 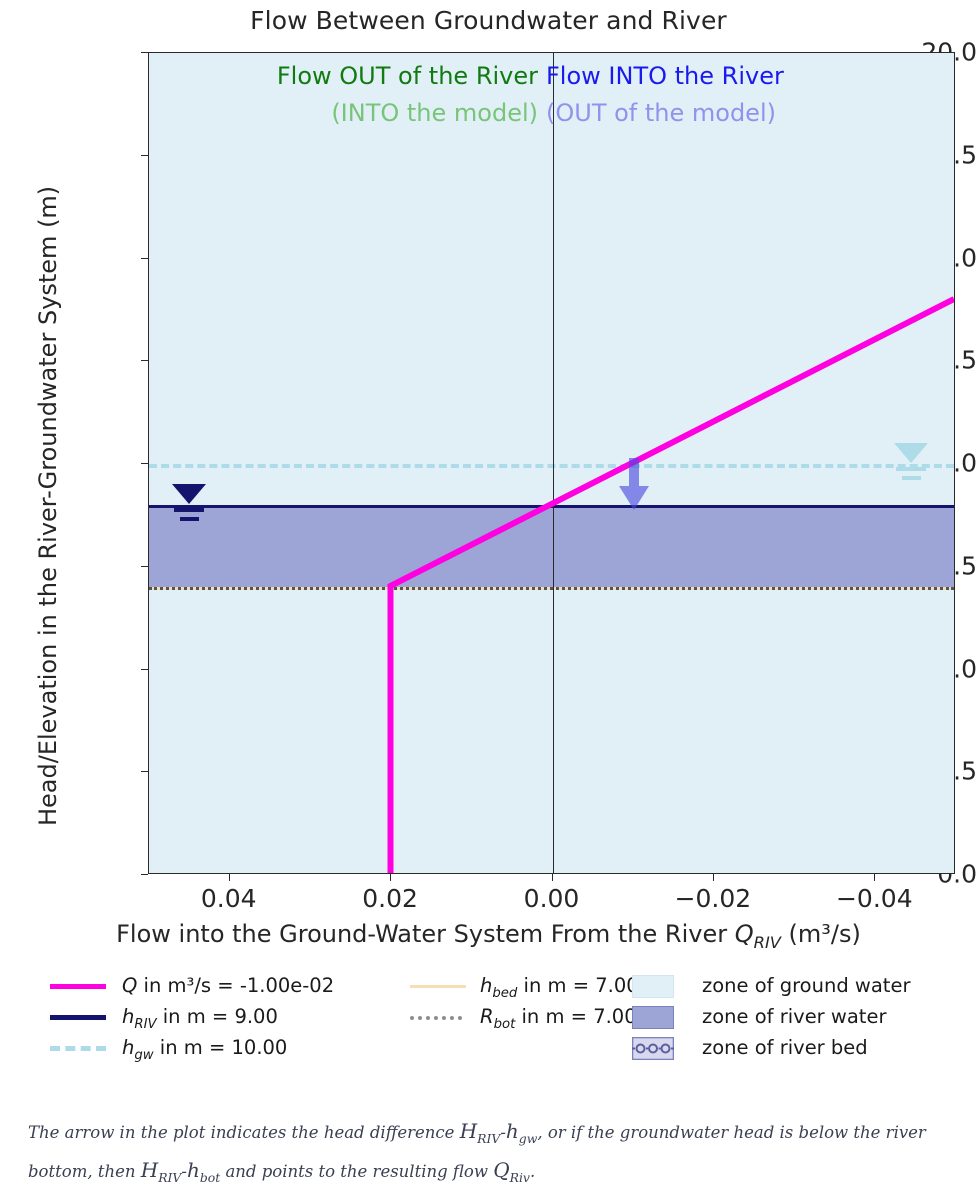 What do you see at coordinates (806, 985) in the screenshot?
I see `legend-label-zone-ground-water: zone of ground water` at bounding box center [806, 985].